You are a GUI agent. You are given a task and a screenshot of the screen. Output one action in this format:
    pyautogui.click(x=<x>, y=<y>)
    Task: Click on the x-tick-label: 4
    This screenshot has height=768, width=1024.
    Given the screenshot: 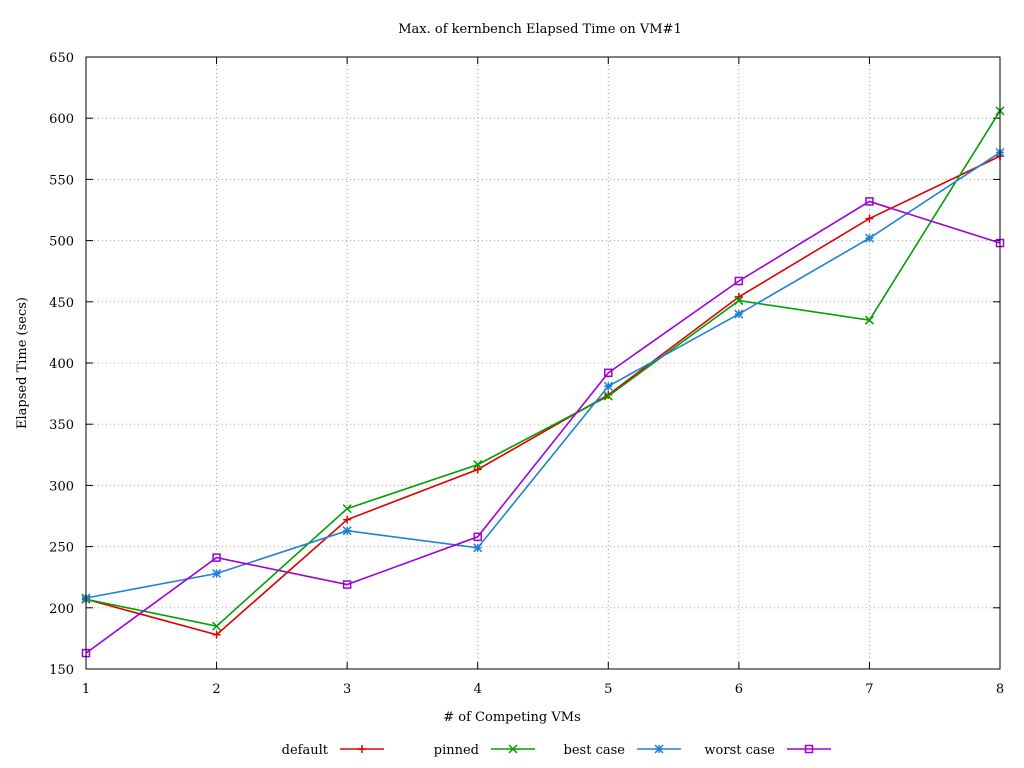 What is the action you would take?
    pyautogui.click(x=478, y=689)
    